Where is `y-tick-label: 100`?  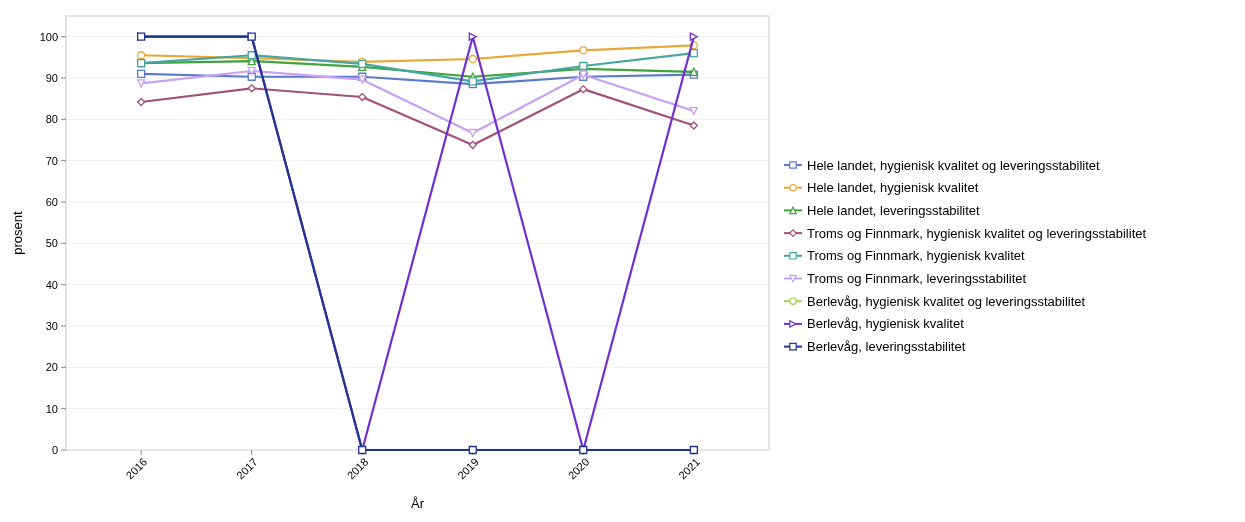
y-tick-label: 100 is located at coordinates (48, 36).